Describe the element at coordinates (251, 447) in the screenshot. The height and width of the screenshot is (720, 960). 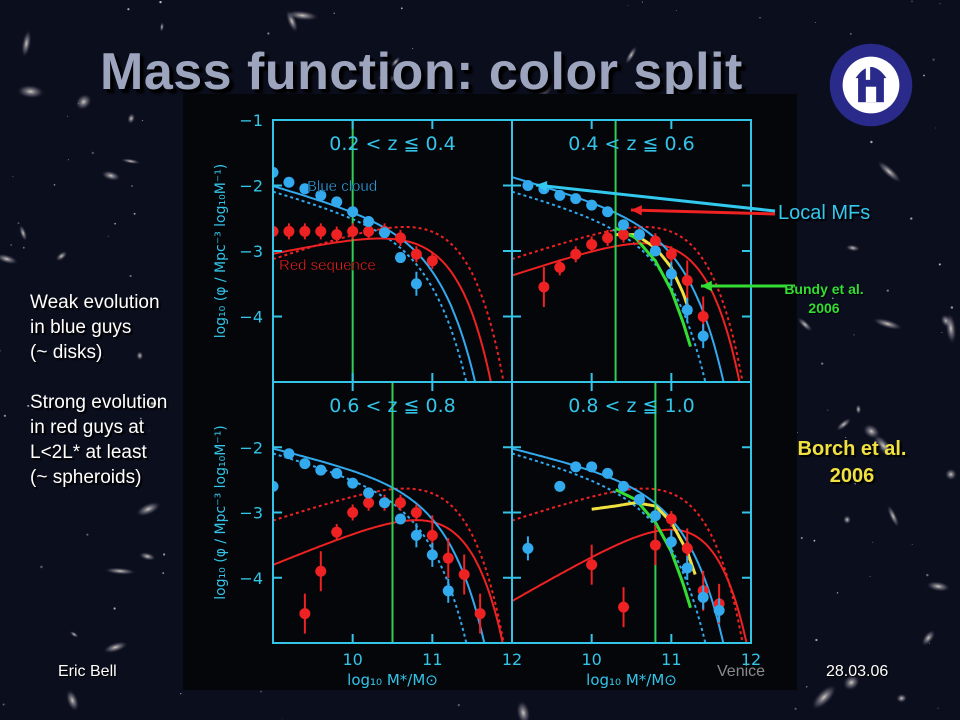
I see `y-tick-label: −2` at that location.